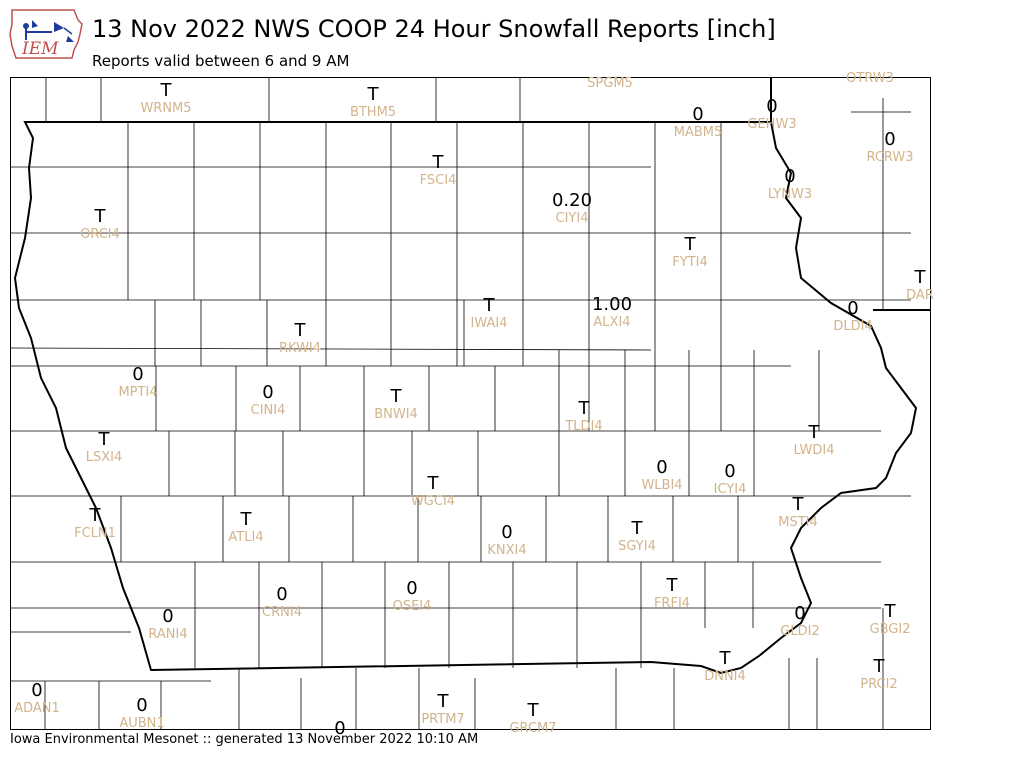  What do you see at coordinates (878, 675) in the screenshot?
I see `station-marker: T PRCI2` at bounding box center [878, 675].